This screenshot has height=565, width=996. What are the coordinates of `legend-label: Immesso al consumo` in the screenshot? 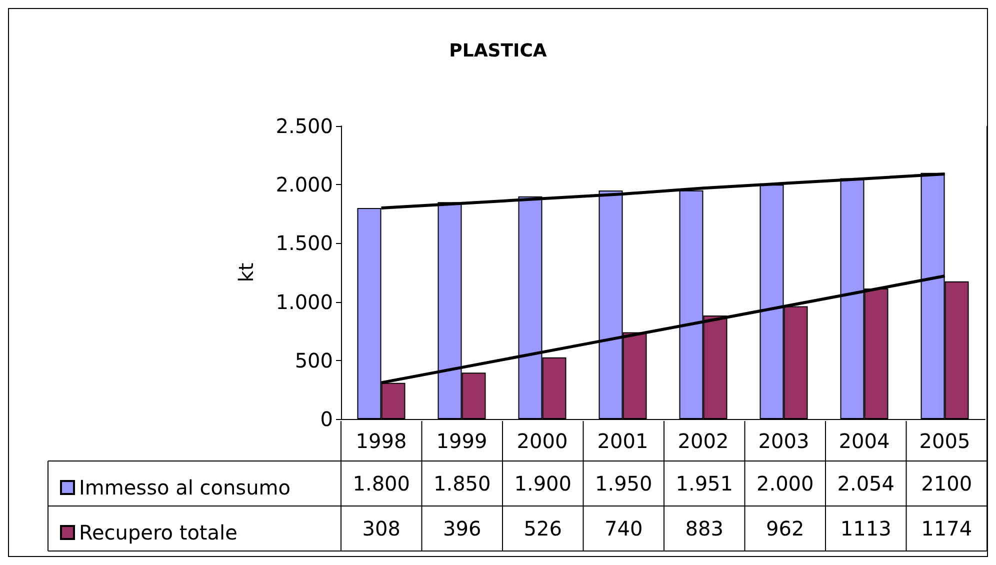 It's located at (184, 488).